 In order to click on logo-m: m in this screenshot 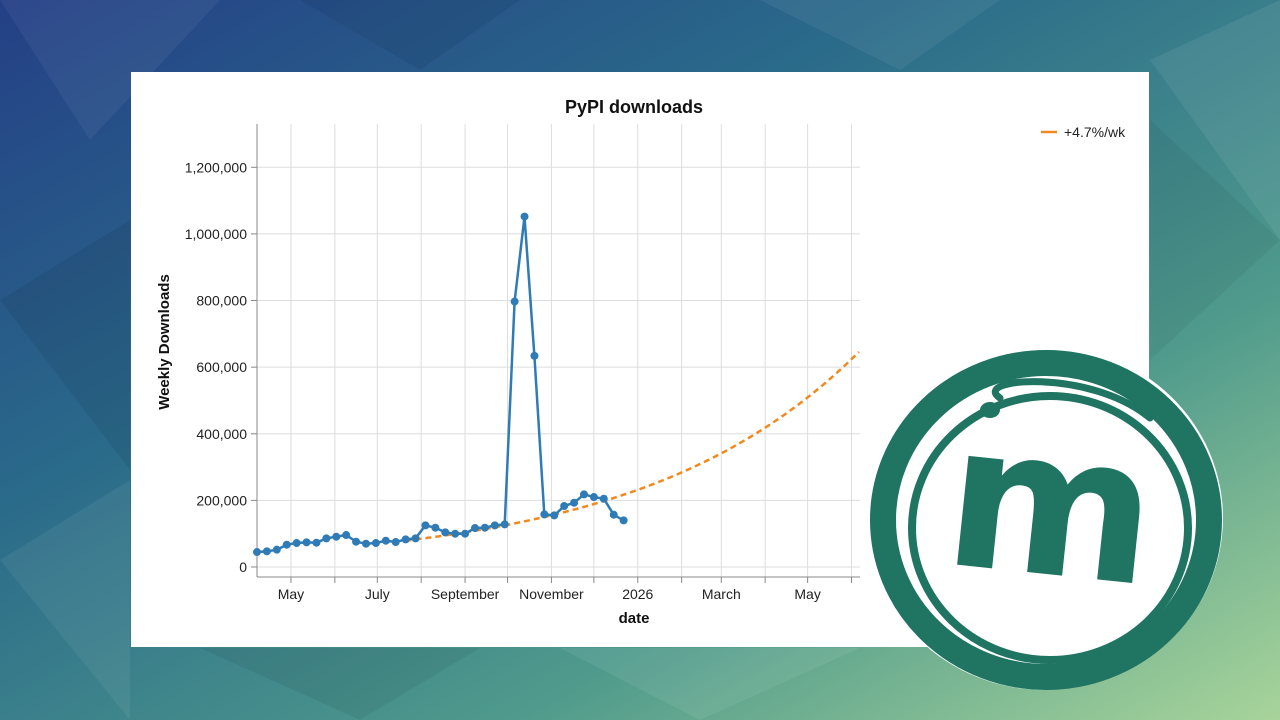, I will do `click(1052, 506)`.